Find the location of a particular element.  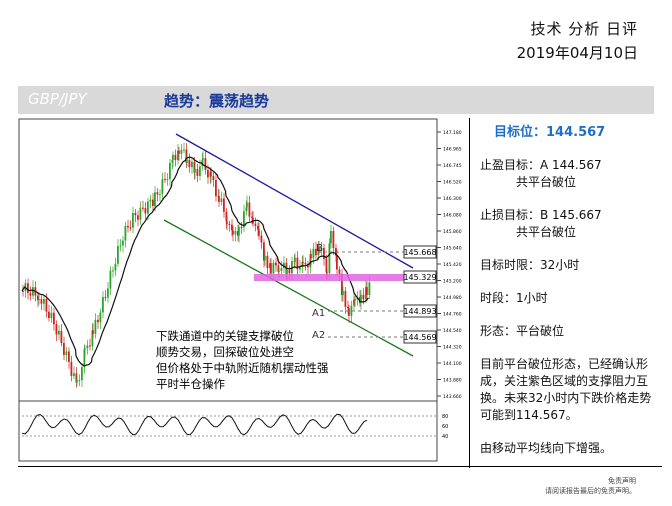

note-line-1: 下跌通道中的关键支撑破位 is located at coordinates (225, 336).